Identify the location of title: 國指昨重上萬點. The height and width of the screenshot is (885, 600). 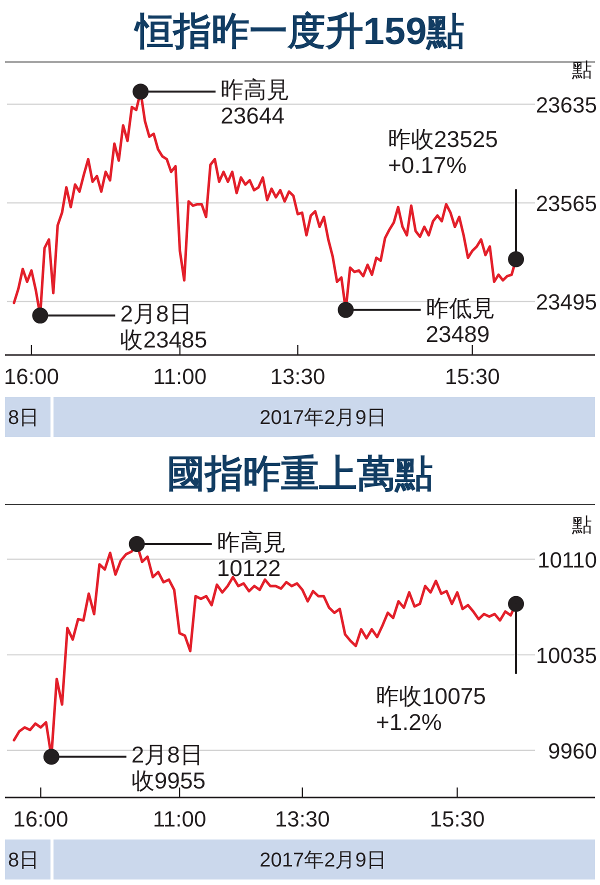
(300, 475).